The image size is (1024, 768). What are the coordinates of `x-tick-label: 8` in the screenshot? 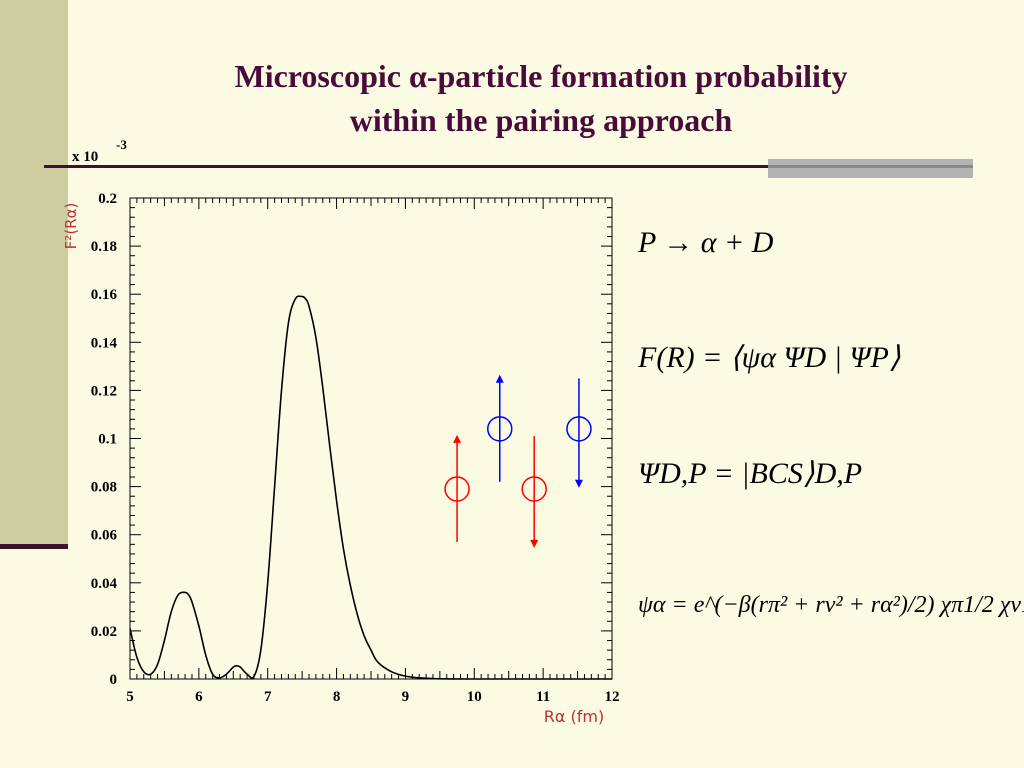 It's located at (337, 697).